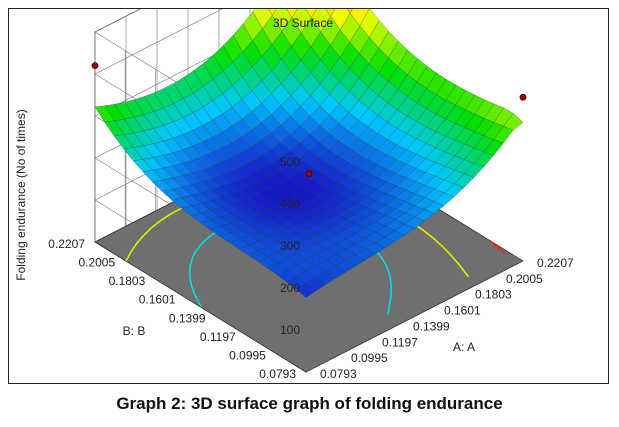 This screenshot has height=427, width=619. What do you see at coordinates (134, 331) in the screenshot?
I see `y-axis-label: B` at bounding box center [134, 331].